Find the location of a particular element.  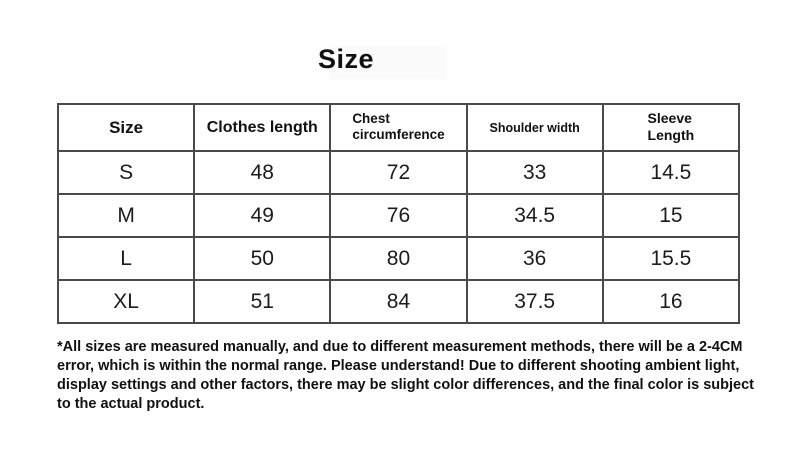

chest-circumference-cell: 76 is located at coordinates (398, 215).